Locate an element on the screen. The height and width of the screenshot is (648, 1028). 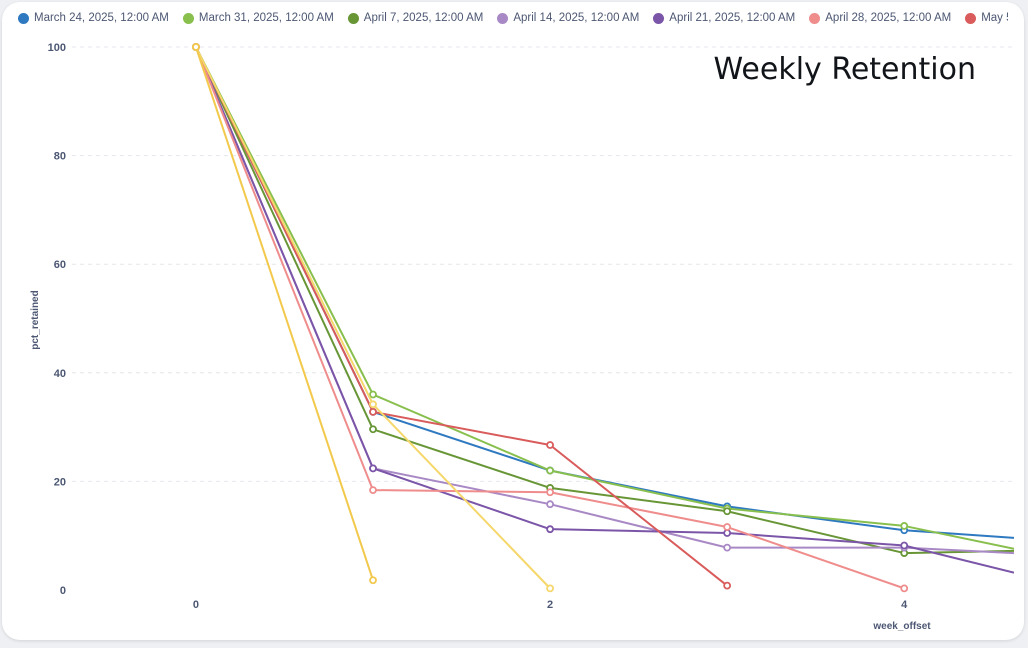
y-tick-label: 0 is located at coordinates (63, 591).